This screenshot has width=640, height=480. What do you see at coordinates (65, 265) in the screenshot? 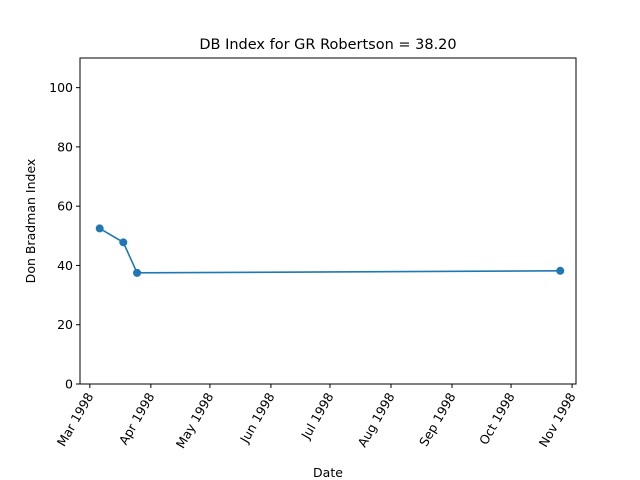
I see `y-tick-label: 40` at bounding box center [65, 265].